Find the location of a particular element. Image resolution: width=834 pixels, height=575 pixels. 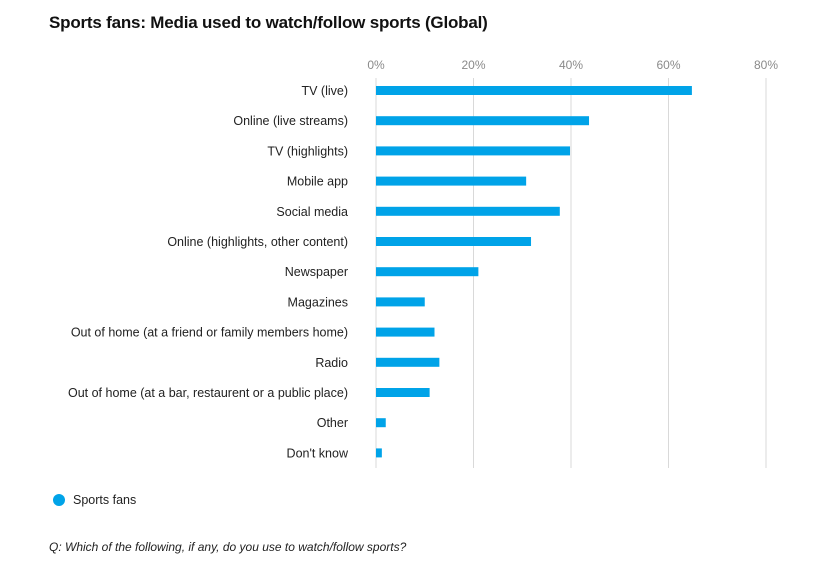

category-label: TV (live) is located at coordinates (324, 91).